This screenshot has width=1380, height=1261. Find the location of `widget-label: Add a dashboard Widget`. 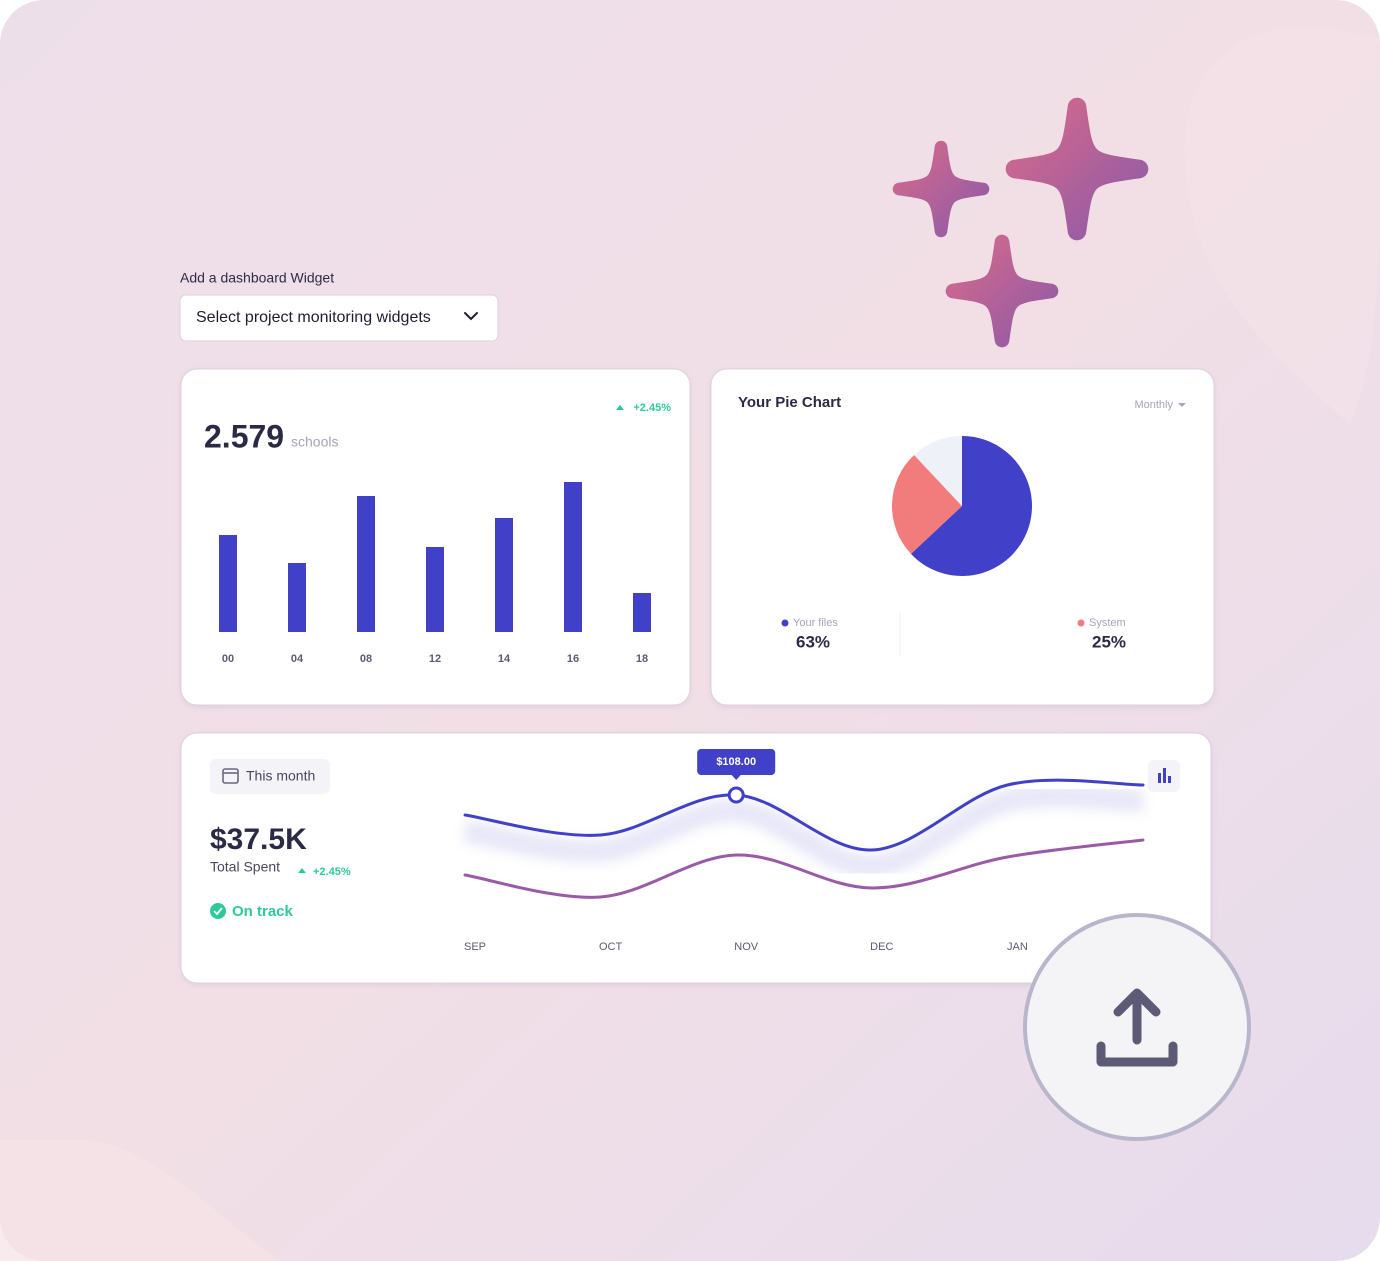

widget-label: Add a dashboard Widget is located at coordinates (257, 278).